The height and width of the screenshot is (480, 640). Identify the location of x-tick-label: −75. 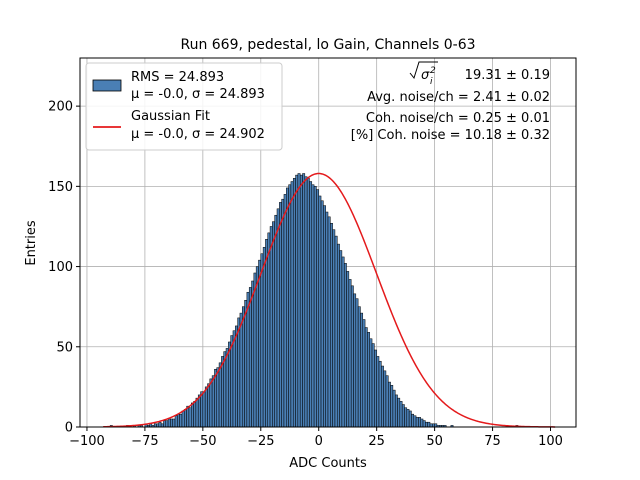
(144, 441).